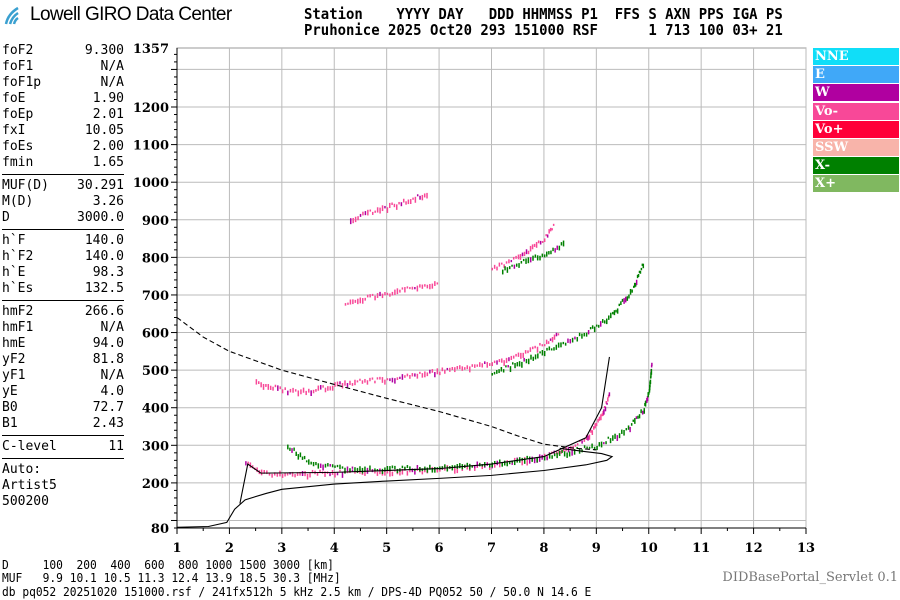 The image size is (900, 600). I want to click on x-tick-label: 11, so click(701, 548).